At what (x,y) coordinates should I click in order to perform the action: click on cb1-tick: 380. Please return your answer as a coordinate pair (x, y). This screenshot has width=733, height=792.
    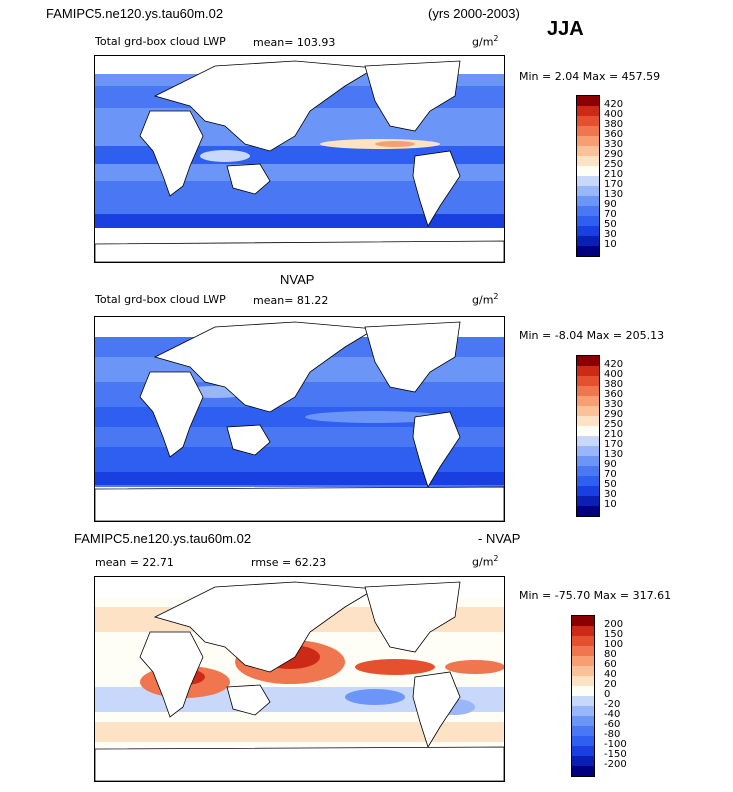
    Looking at the image, I should click on (614, 124).